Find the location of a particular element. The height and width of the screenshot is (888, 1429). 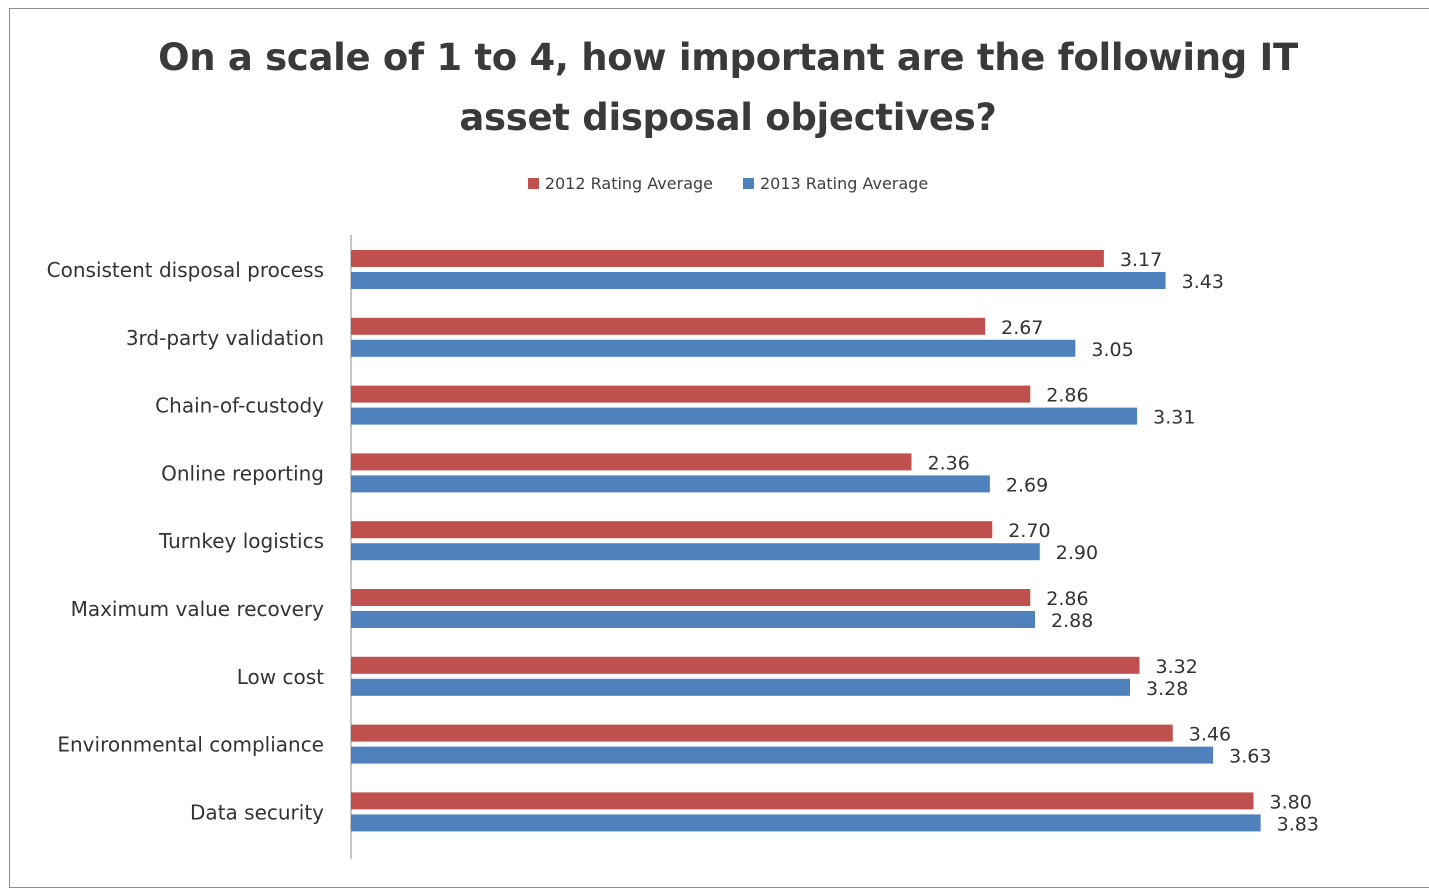

legend-item-2012: 2012 Rating Average is located at coordinates (620, 183).